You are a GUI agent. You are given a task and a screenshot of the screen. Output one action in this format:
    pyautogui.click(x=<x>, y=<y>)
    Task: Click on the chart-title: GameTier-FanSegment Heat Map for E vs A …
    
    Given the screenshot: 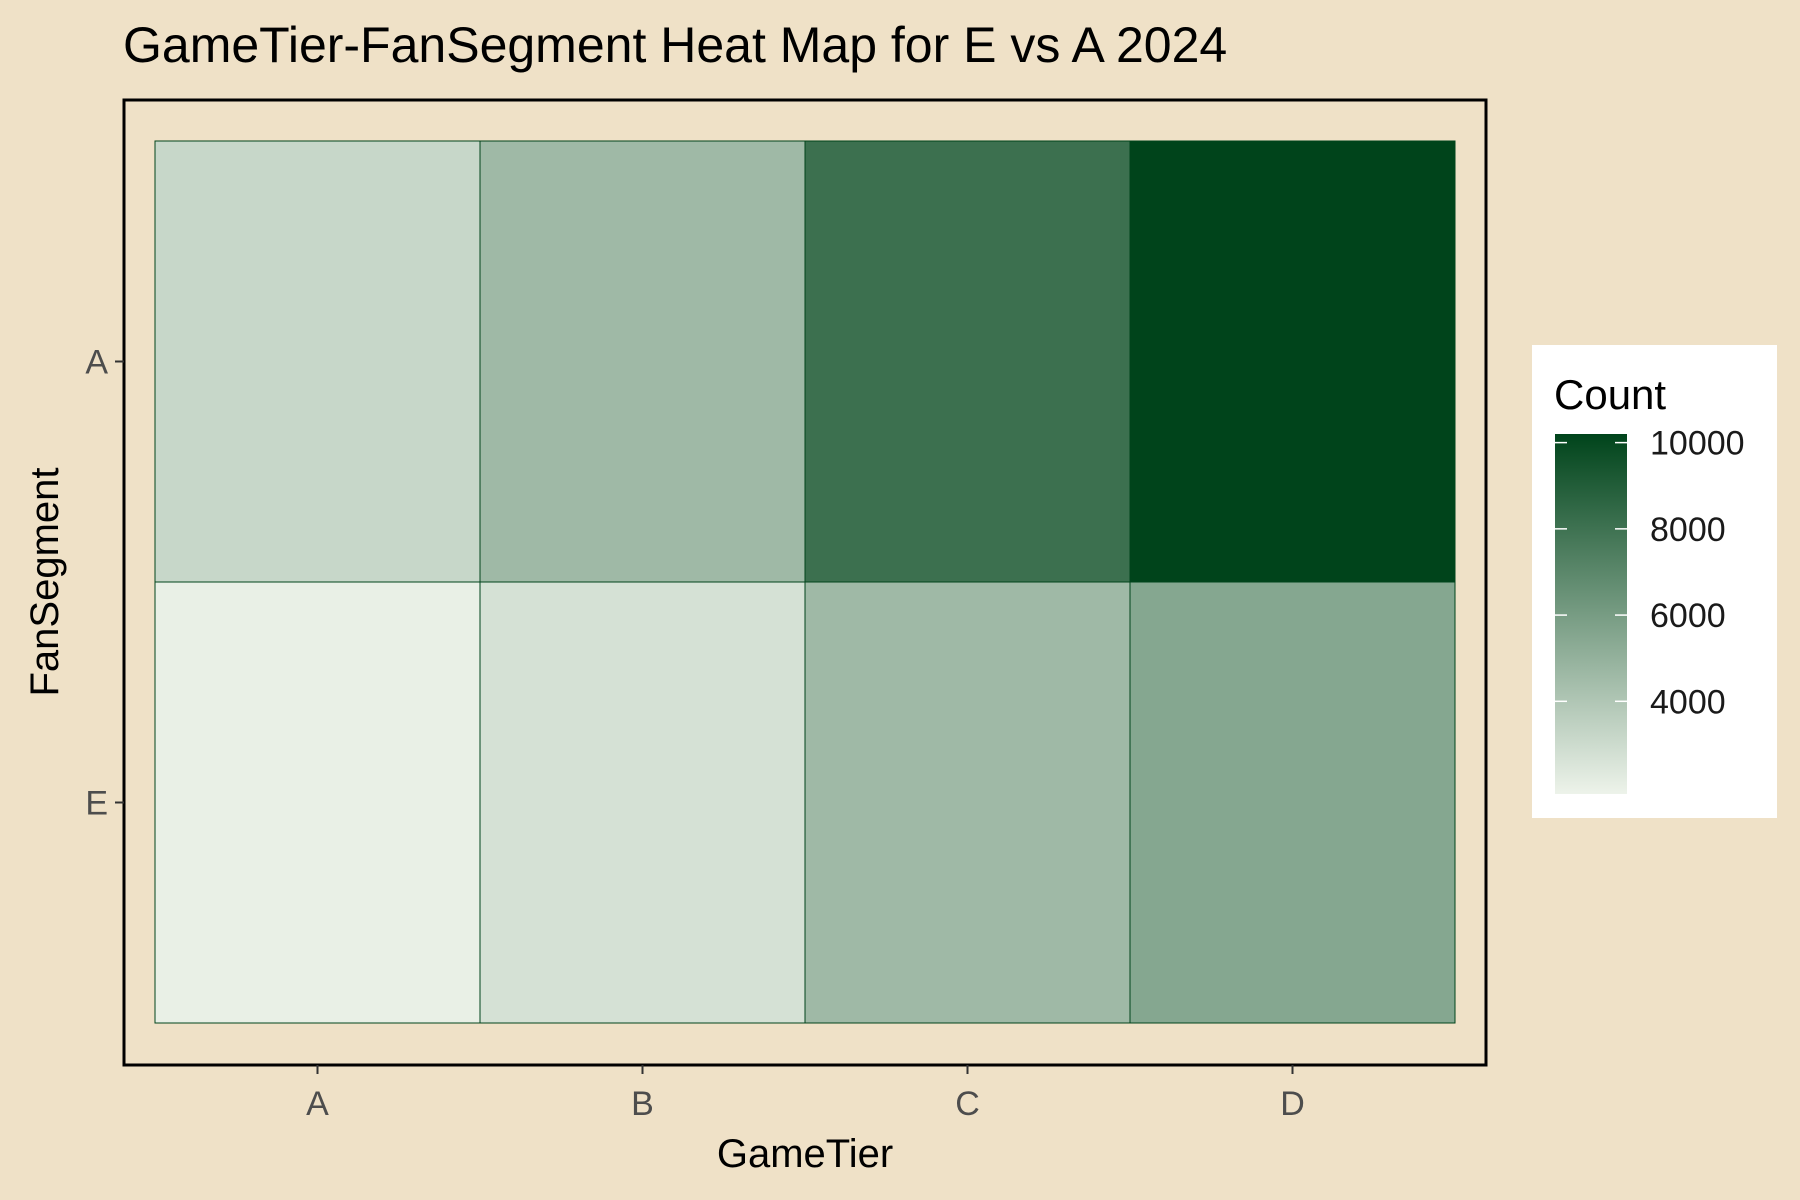 What is the action you would take?
    pyautogui.click(x=675, y=45)
    